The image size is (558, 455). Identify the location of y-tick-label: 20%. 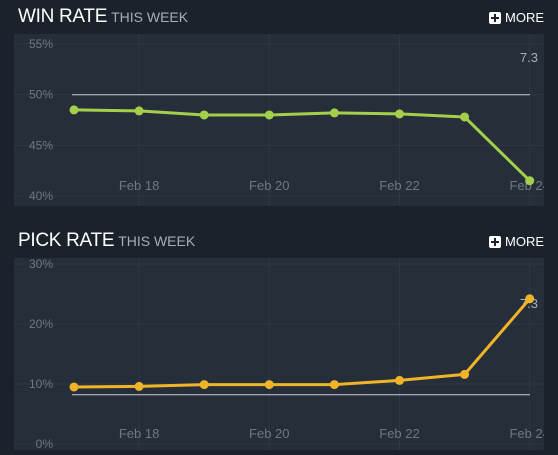
(41, 324).